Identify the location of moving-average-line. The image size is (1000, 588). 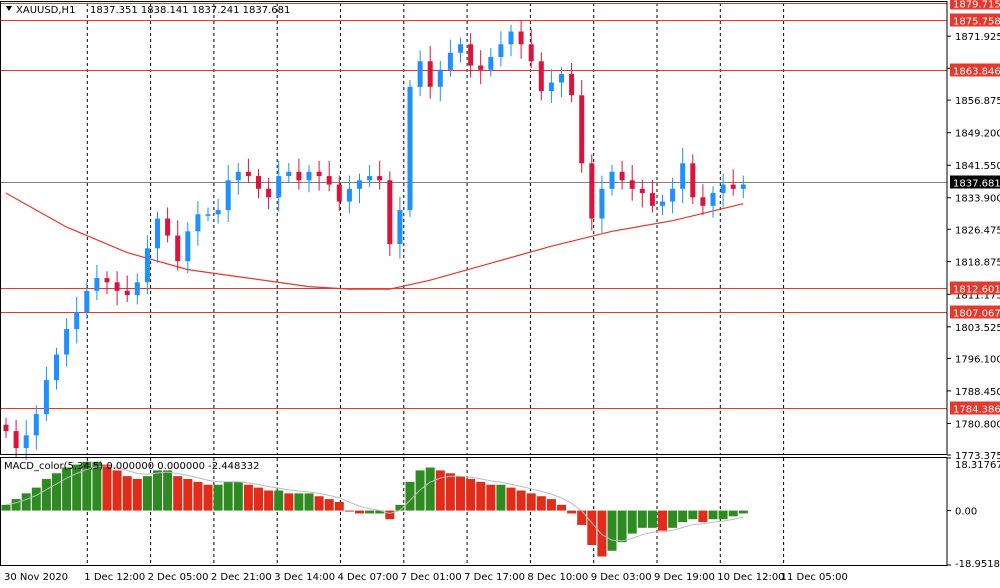
(374, 241).